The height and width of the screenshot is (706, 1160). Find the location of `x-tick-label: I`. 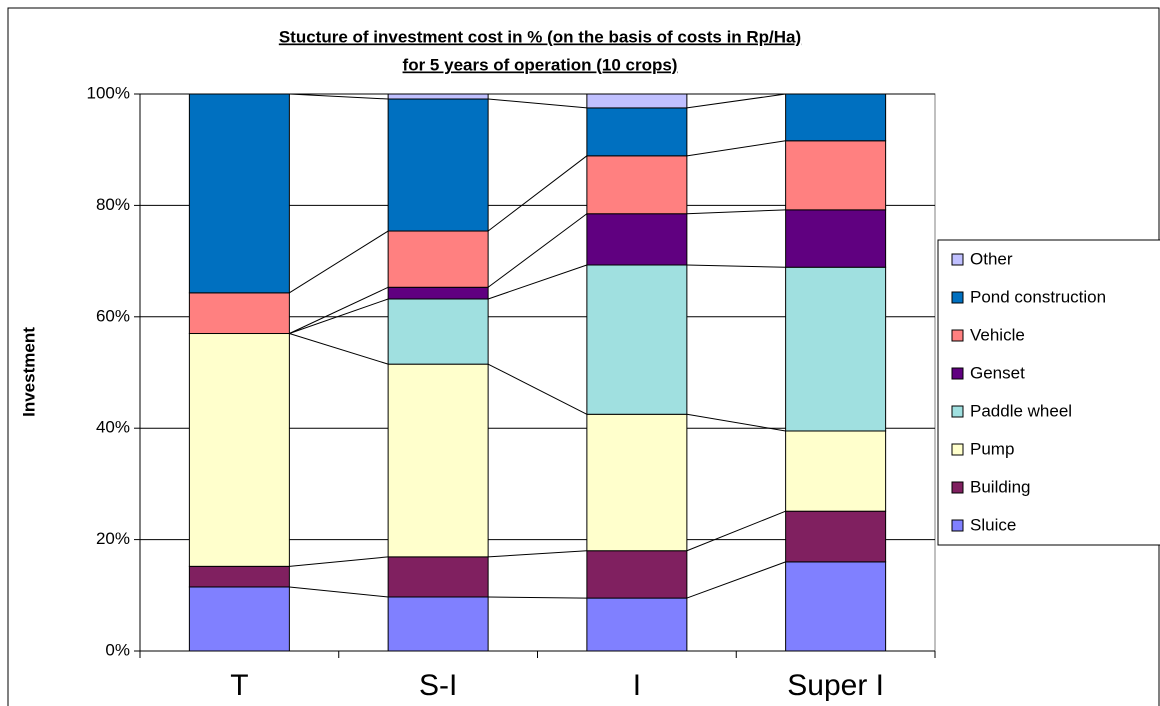

x-tick-label: I is located at coordinates (637, 685).